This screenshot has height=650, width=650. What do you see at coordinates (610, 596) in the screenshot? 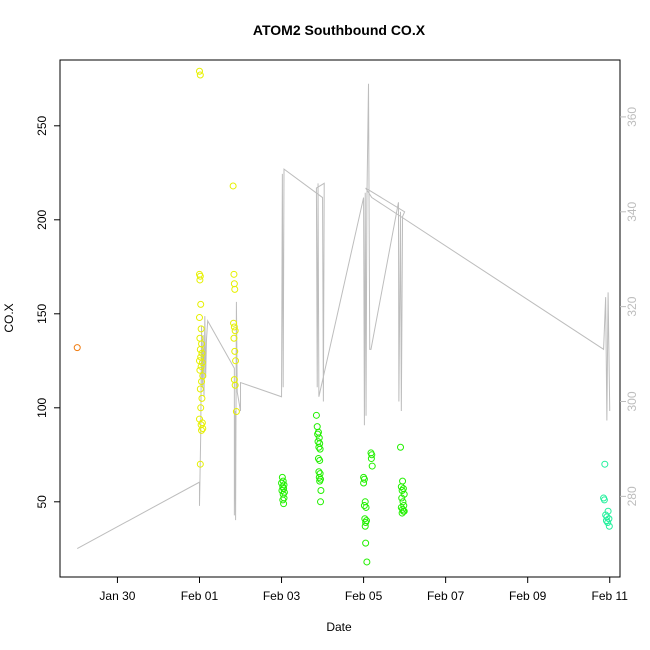
I see `x-tick-label: Feb 11` at bounding box center [610, 596].